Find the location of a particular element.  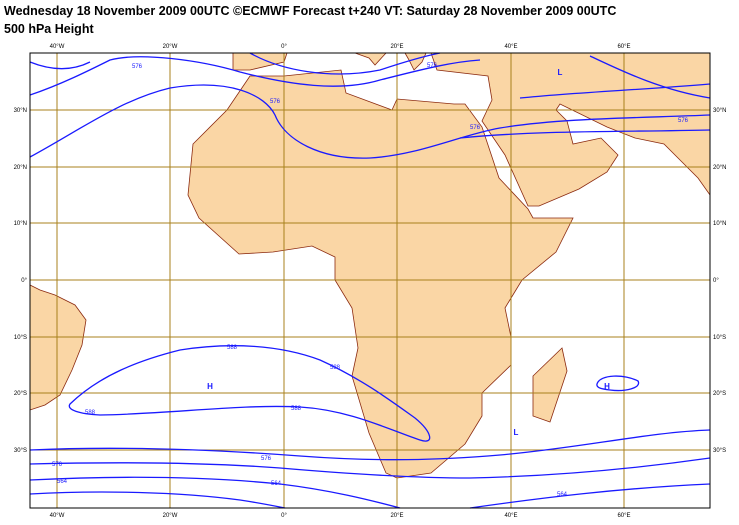

south-america is located at coordinates (58, 347).